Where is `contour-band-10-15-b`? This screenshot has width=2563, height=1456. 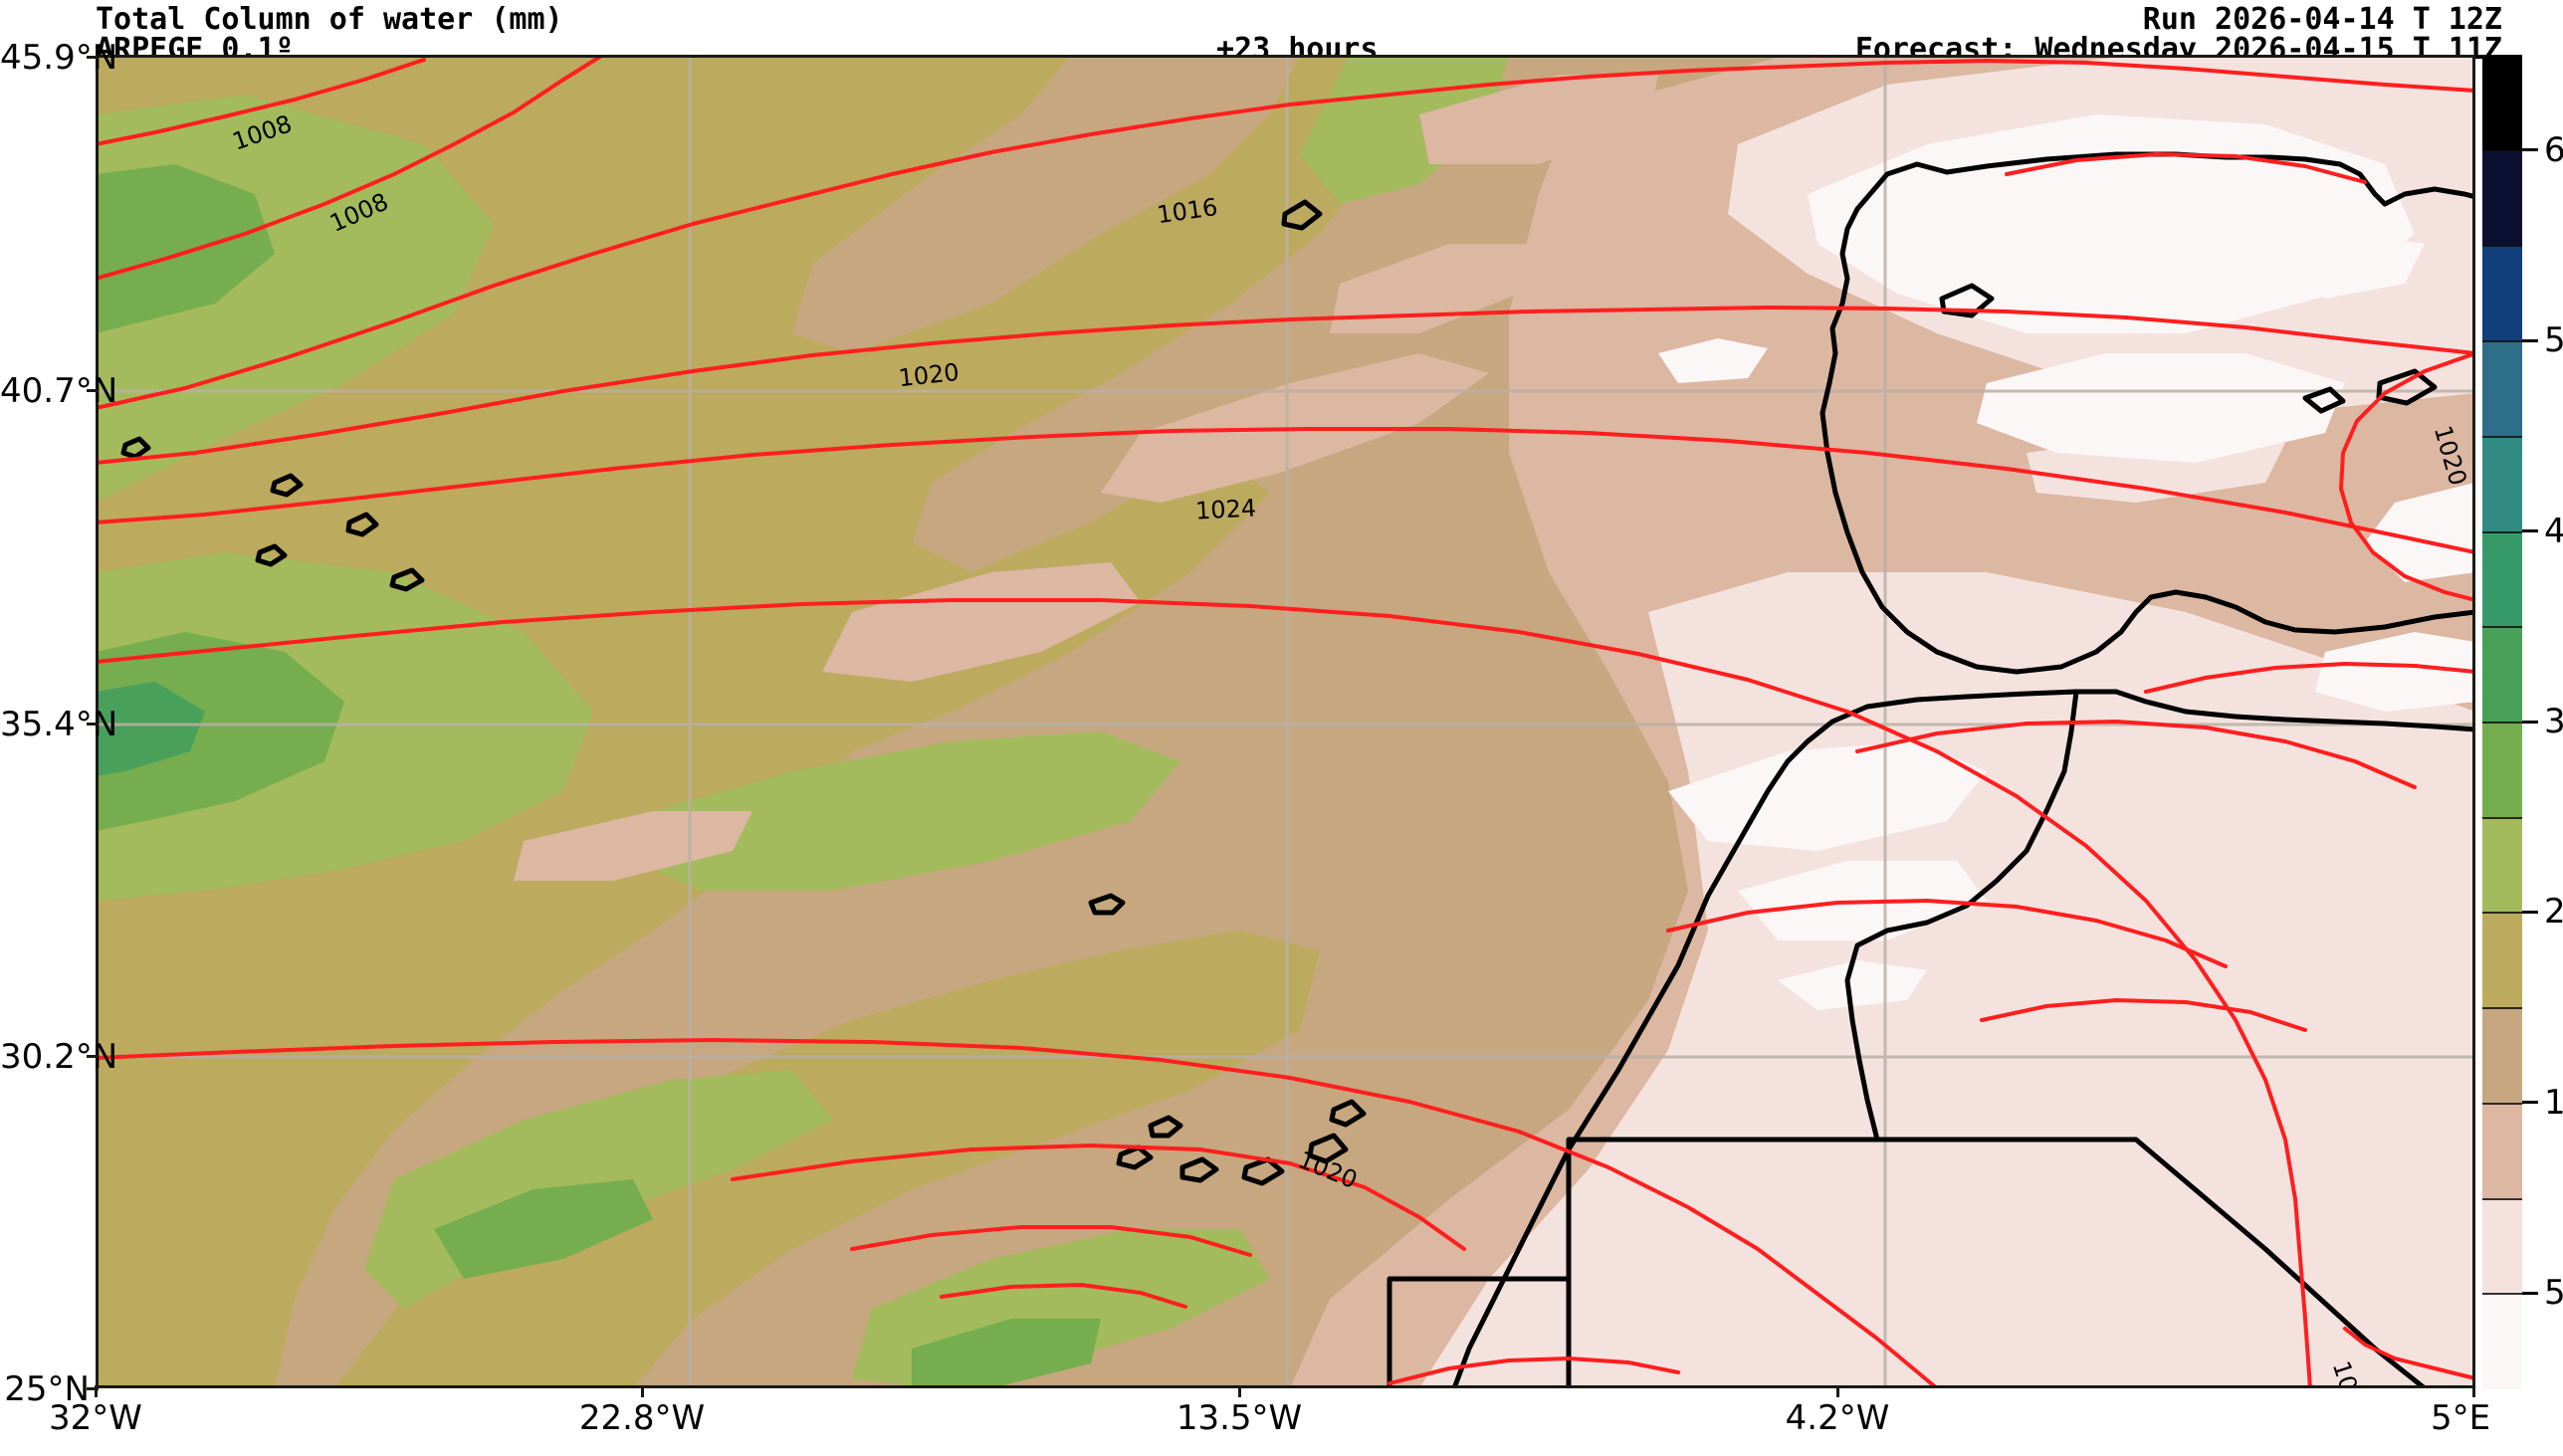
contour-band-10-15-b is located at coordinates (981, 622).